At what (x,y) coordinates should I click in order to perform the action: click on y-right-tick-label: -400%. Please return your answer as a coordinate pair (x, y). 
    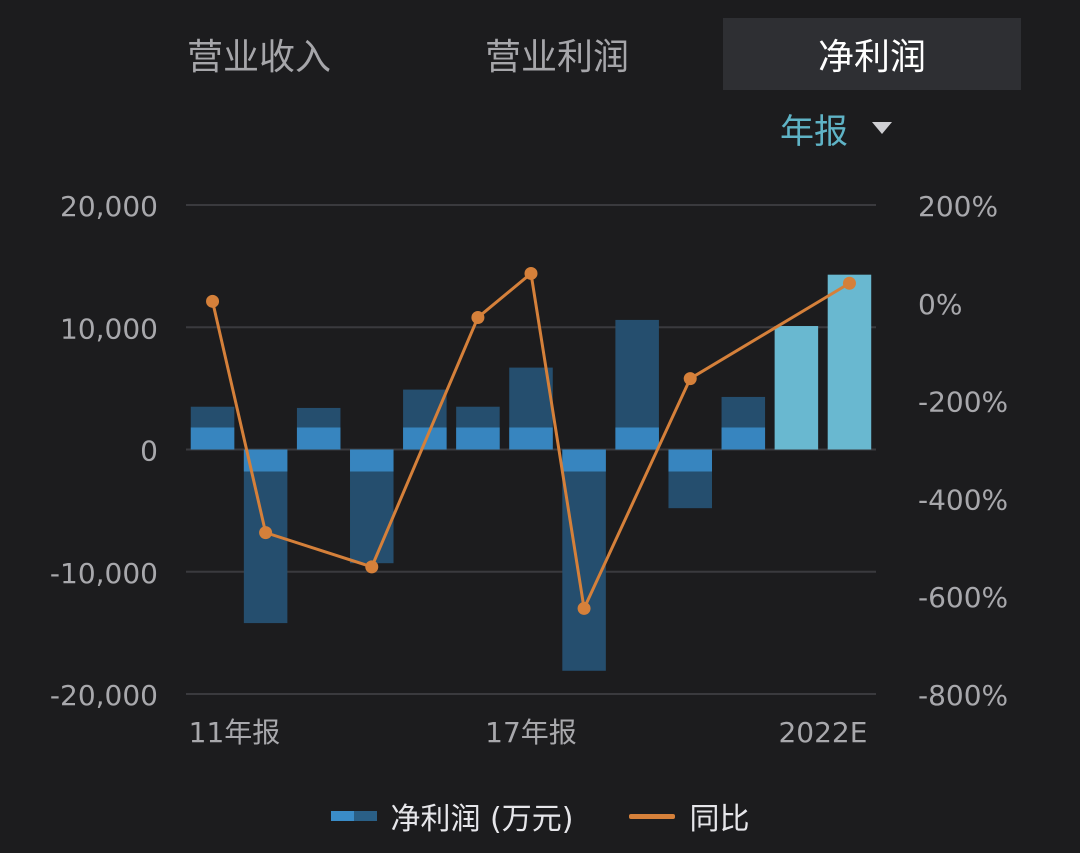
    Looking at the image, I should click on (963, 499).